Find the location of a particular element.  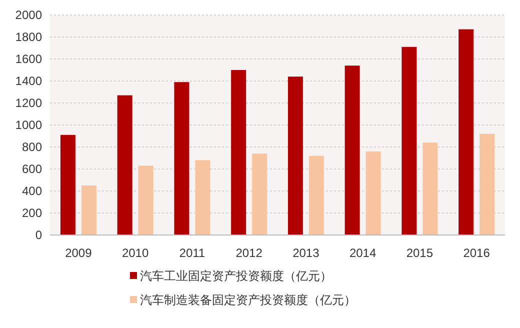

y-tick-label: 1600 is located at coordinates (28, 59).